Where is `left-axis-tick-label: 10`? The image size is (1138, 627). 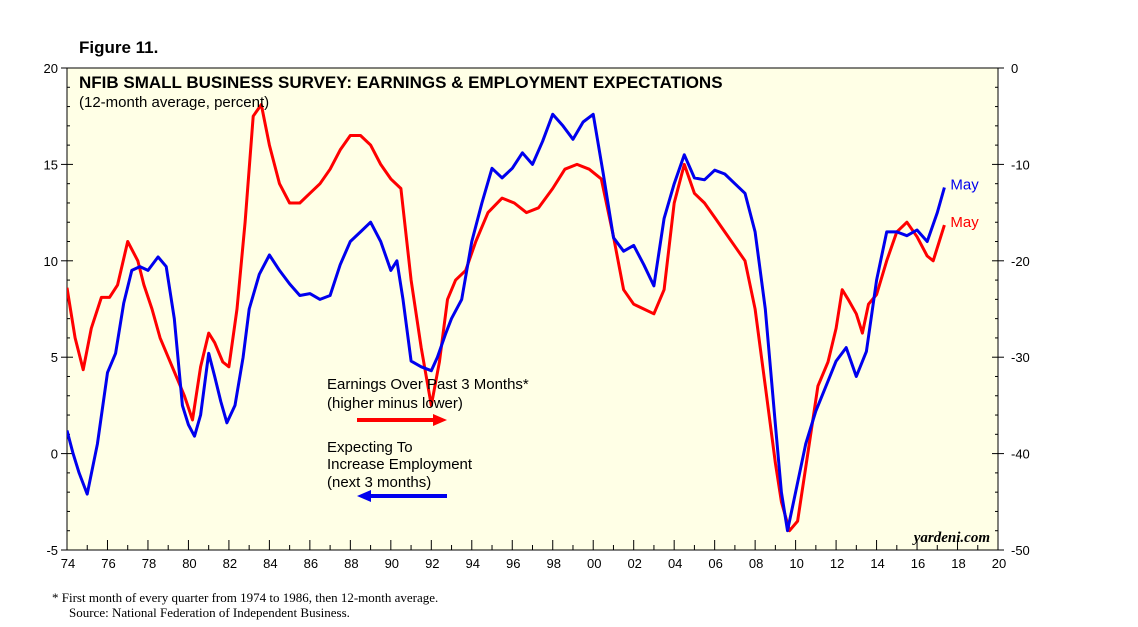
left-axis-tick-label: 10 is located at coordinates (51, 261).